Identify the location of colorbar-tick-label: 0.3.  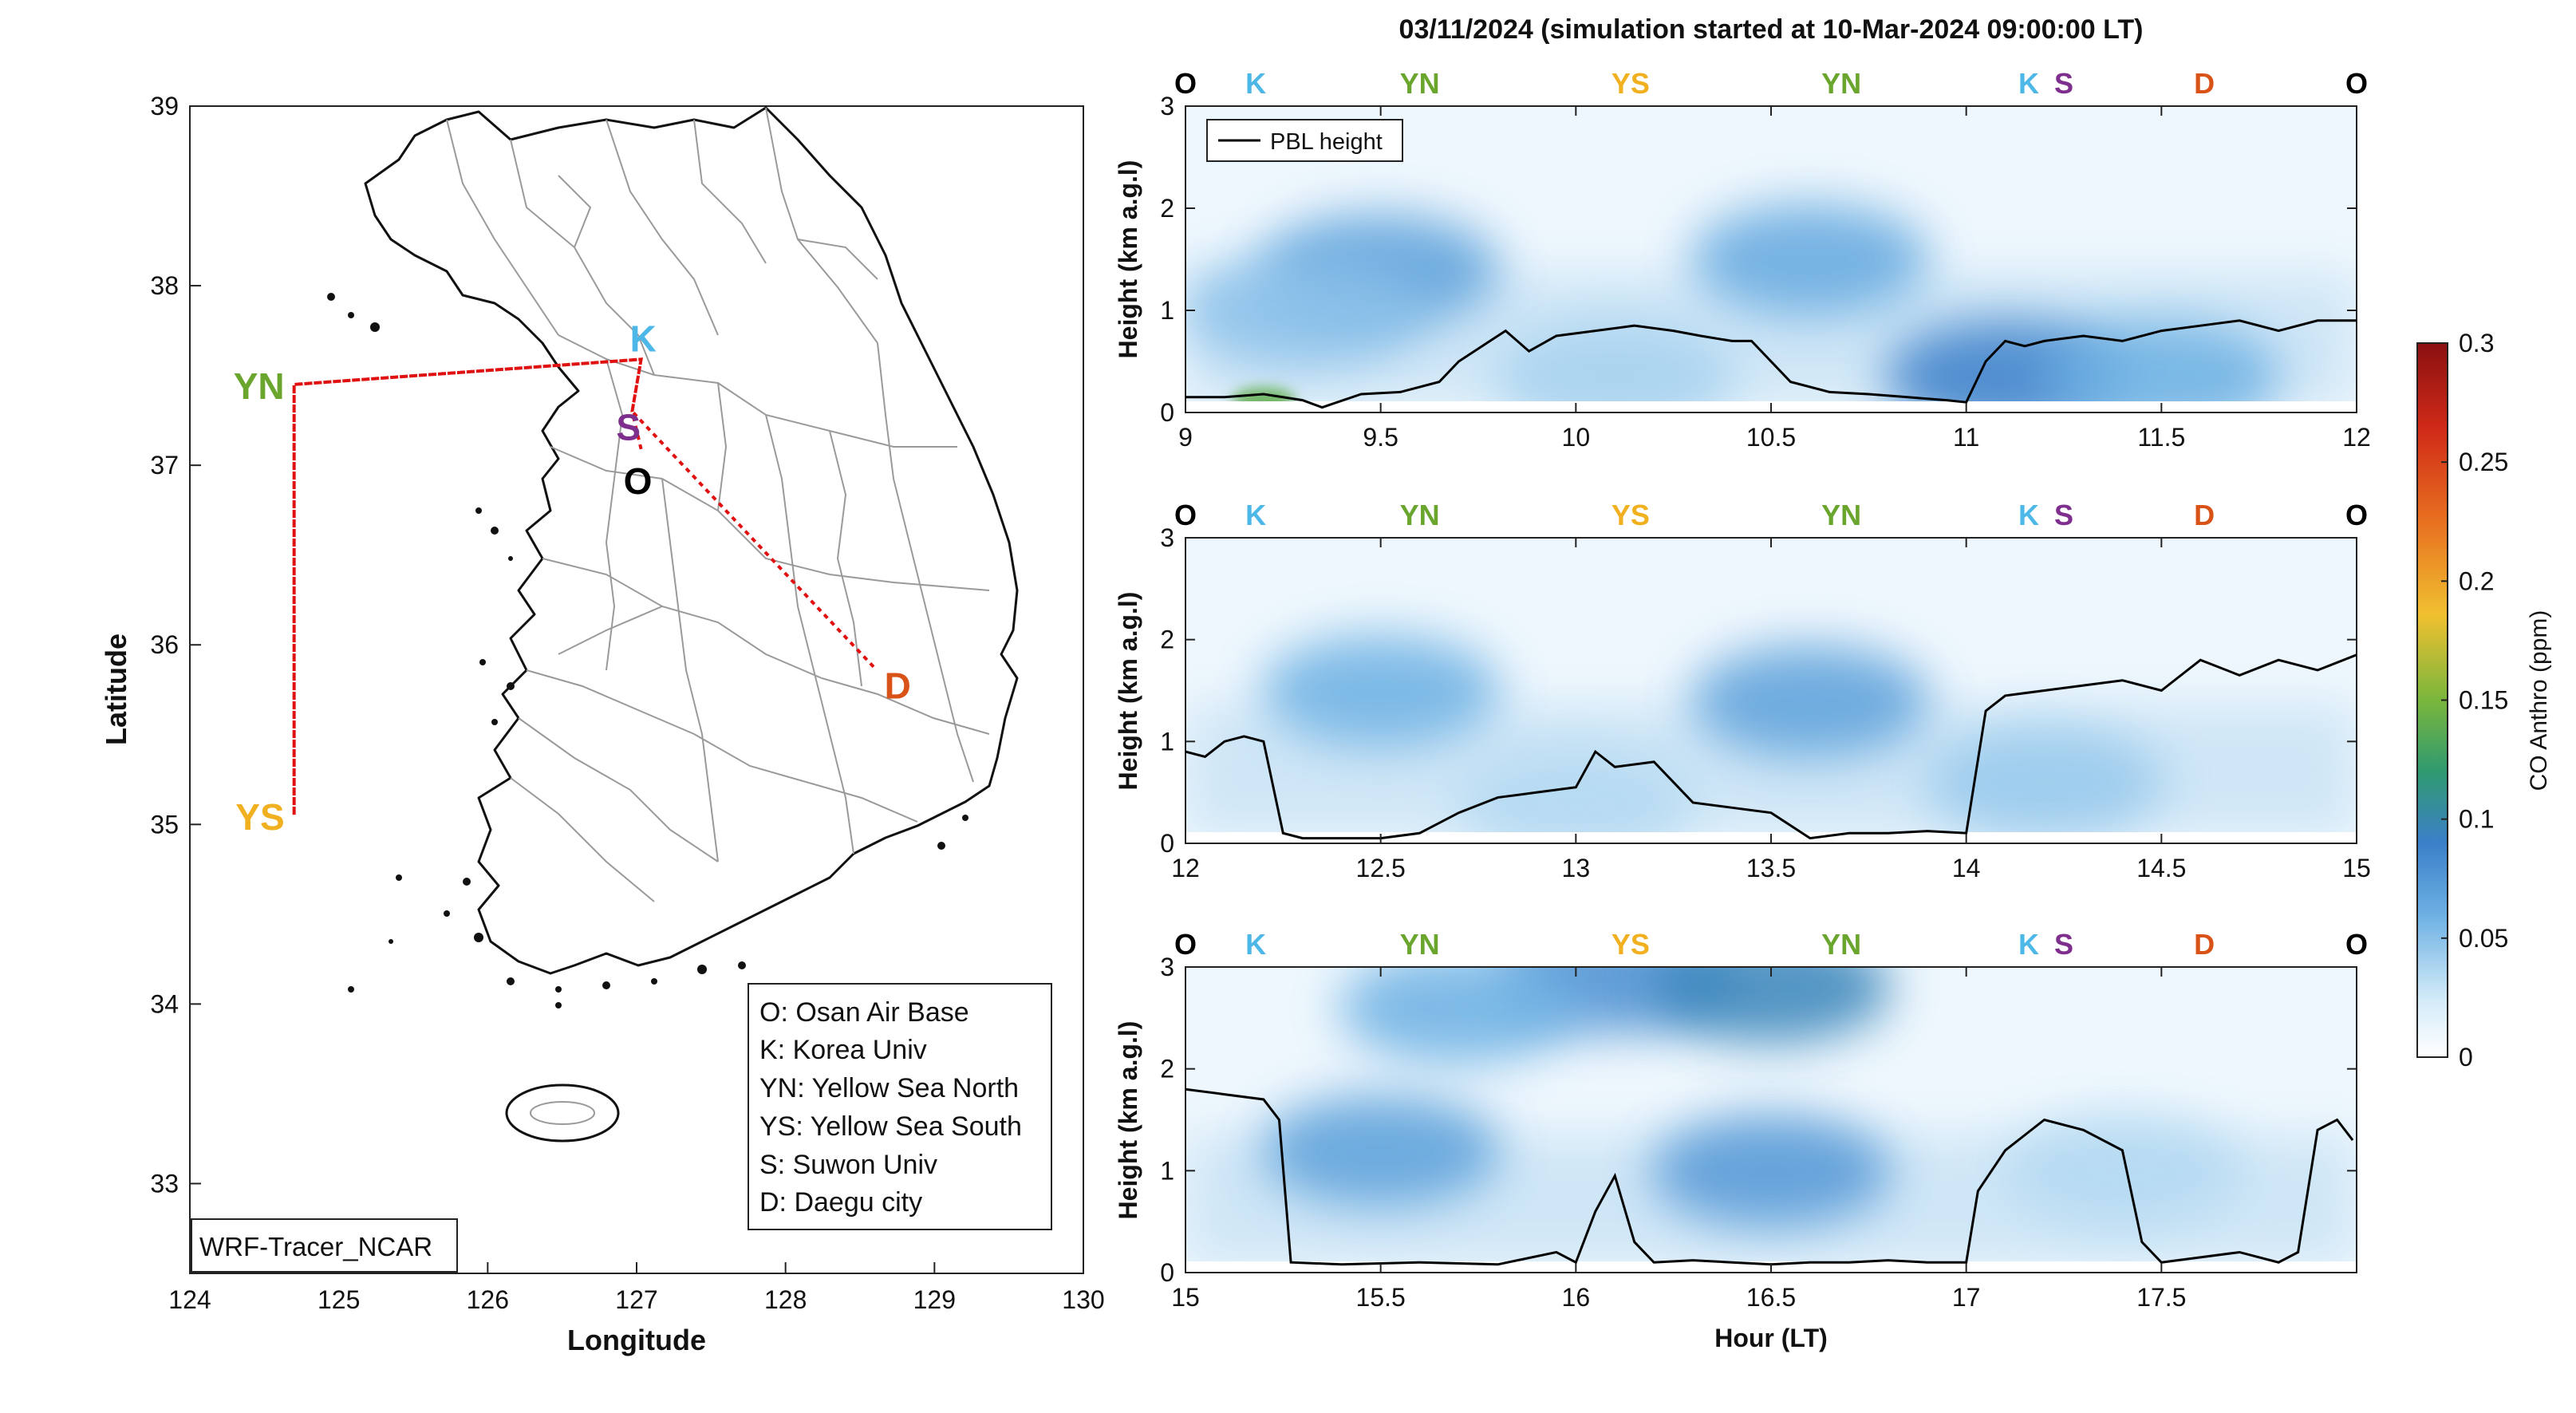
(2476, 343).